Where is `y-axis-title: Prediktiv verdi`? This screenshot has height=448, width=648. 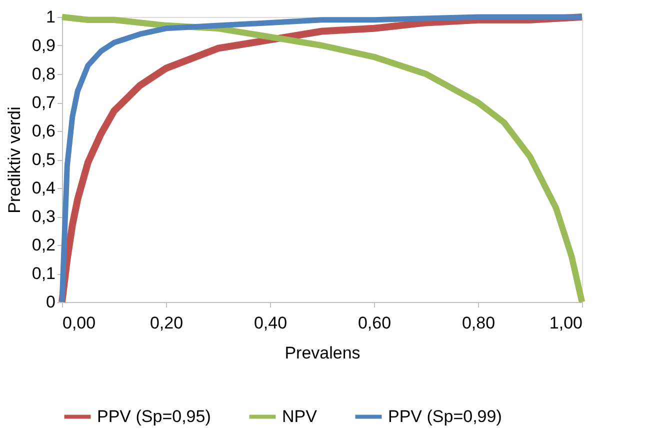
y-axis-title: Prediktiv verdi is located at coordinates (14, 160).